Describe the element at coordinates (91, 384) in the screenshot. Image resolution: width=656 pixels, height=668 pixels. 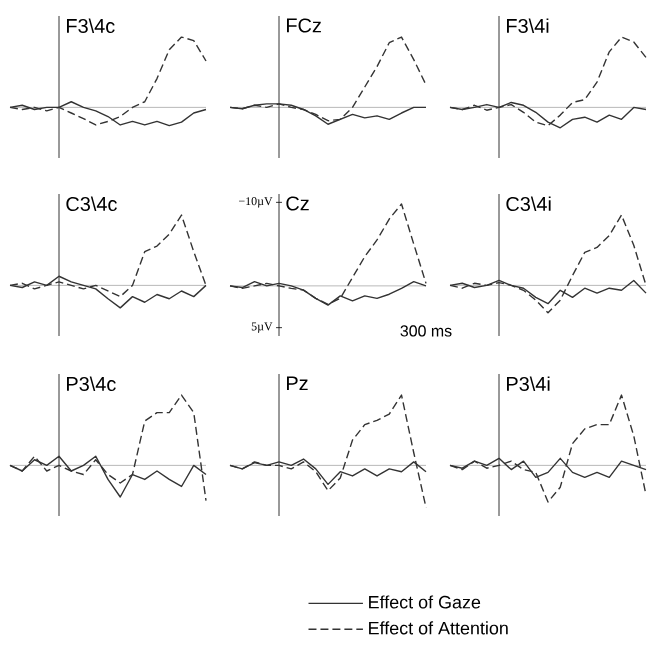
I see `chart-title: P3\4c` at that location.